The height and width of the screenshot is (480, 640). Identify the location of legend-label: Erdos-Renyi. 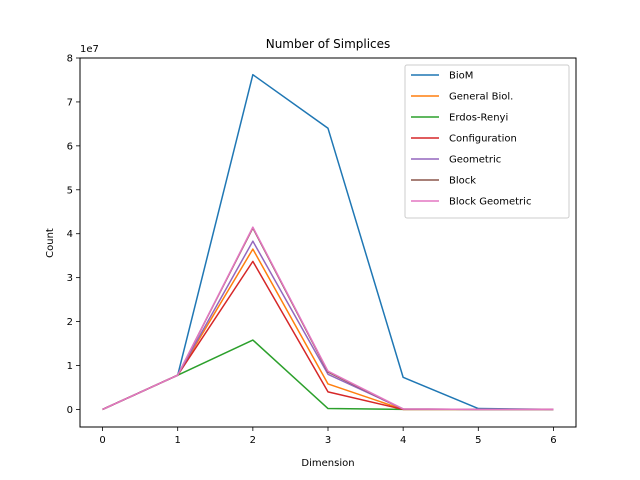
(478, 118).